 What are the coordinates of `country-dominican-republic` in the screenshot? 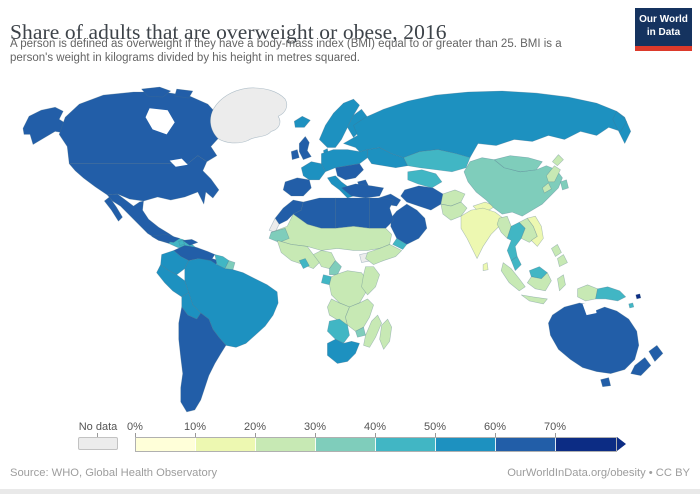 It's located at (190, 242).